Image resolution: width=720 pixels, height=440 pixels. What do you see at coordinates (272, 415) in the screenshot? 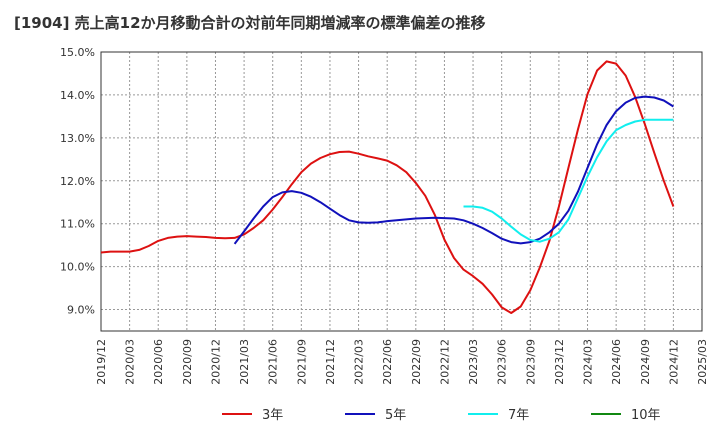
I see `legend-label: 3年` at bounding box center [272, 415].